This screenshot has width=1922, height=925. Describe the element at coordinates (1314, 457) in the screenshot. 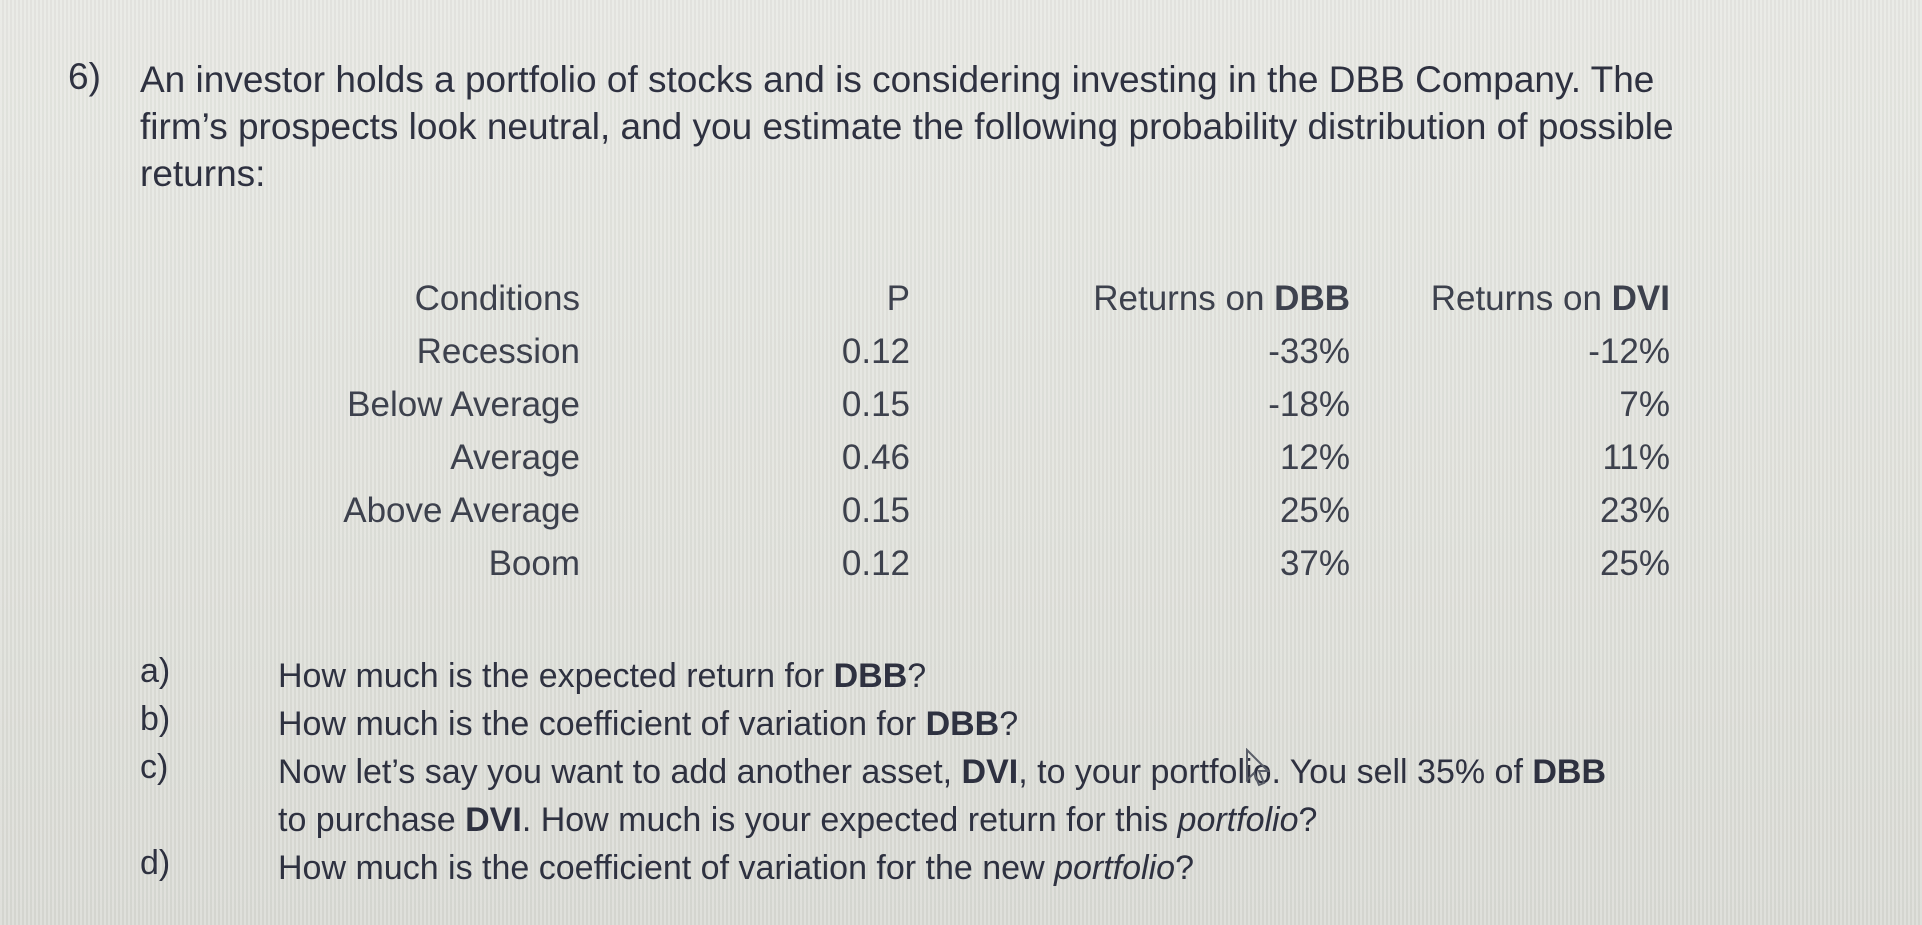

I see `cell-dbb: 12%` at that location.